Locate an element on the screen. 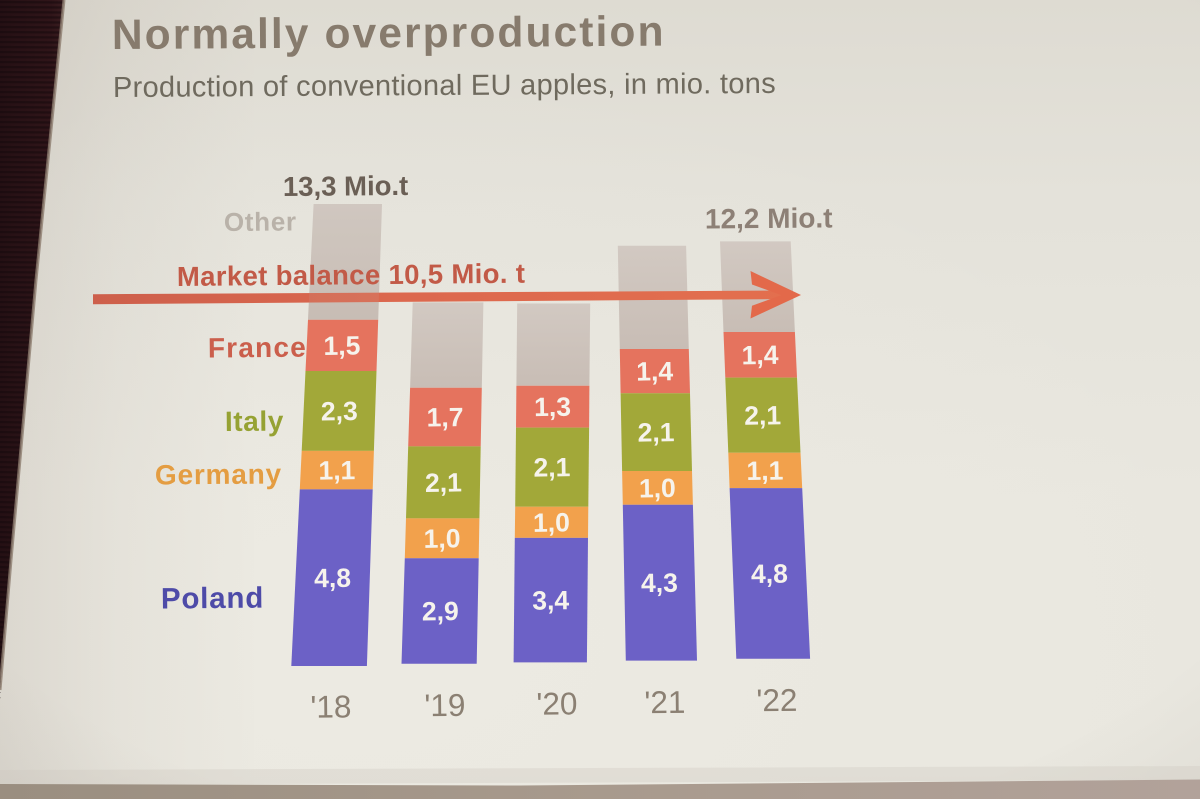 The width and height of the screenshot is (1200, 799). svg-text: France is located at coordinates (257, 348).